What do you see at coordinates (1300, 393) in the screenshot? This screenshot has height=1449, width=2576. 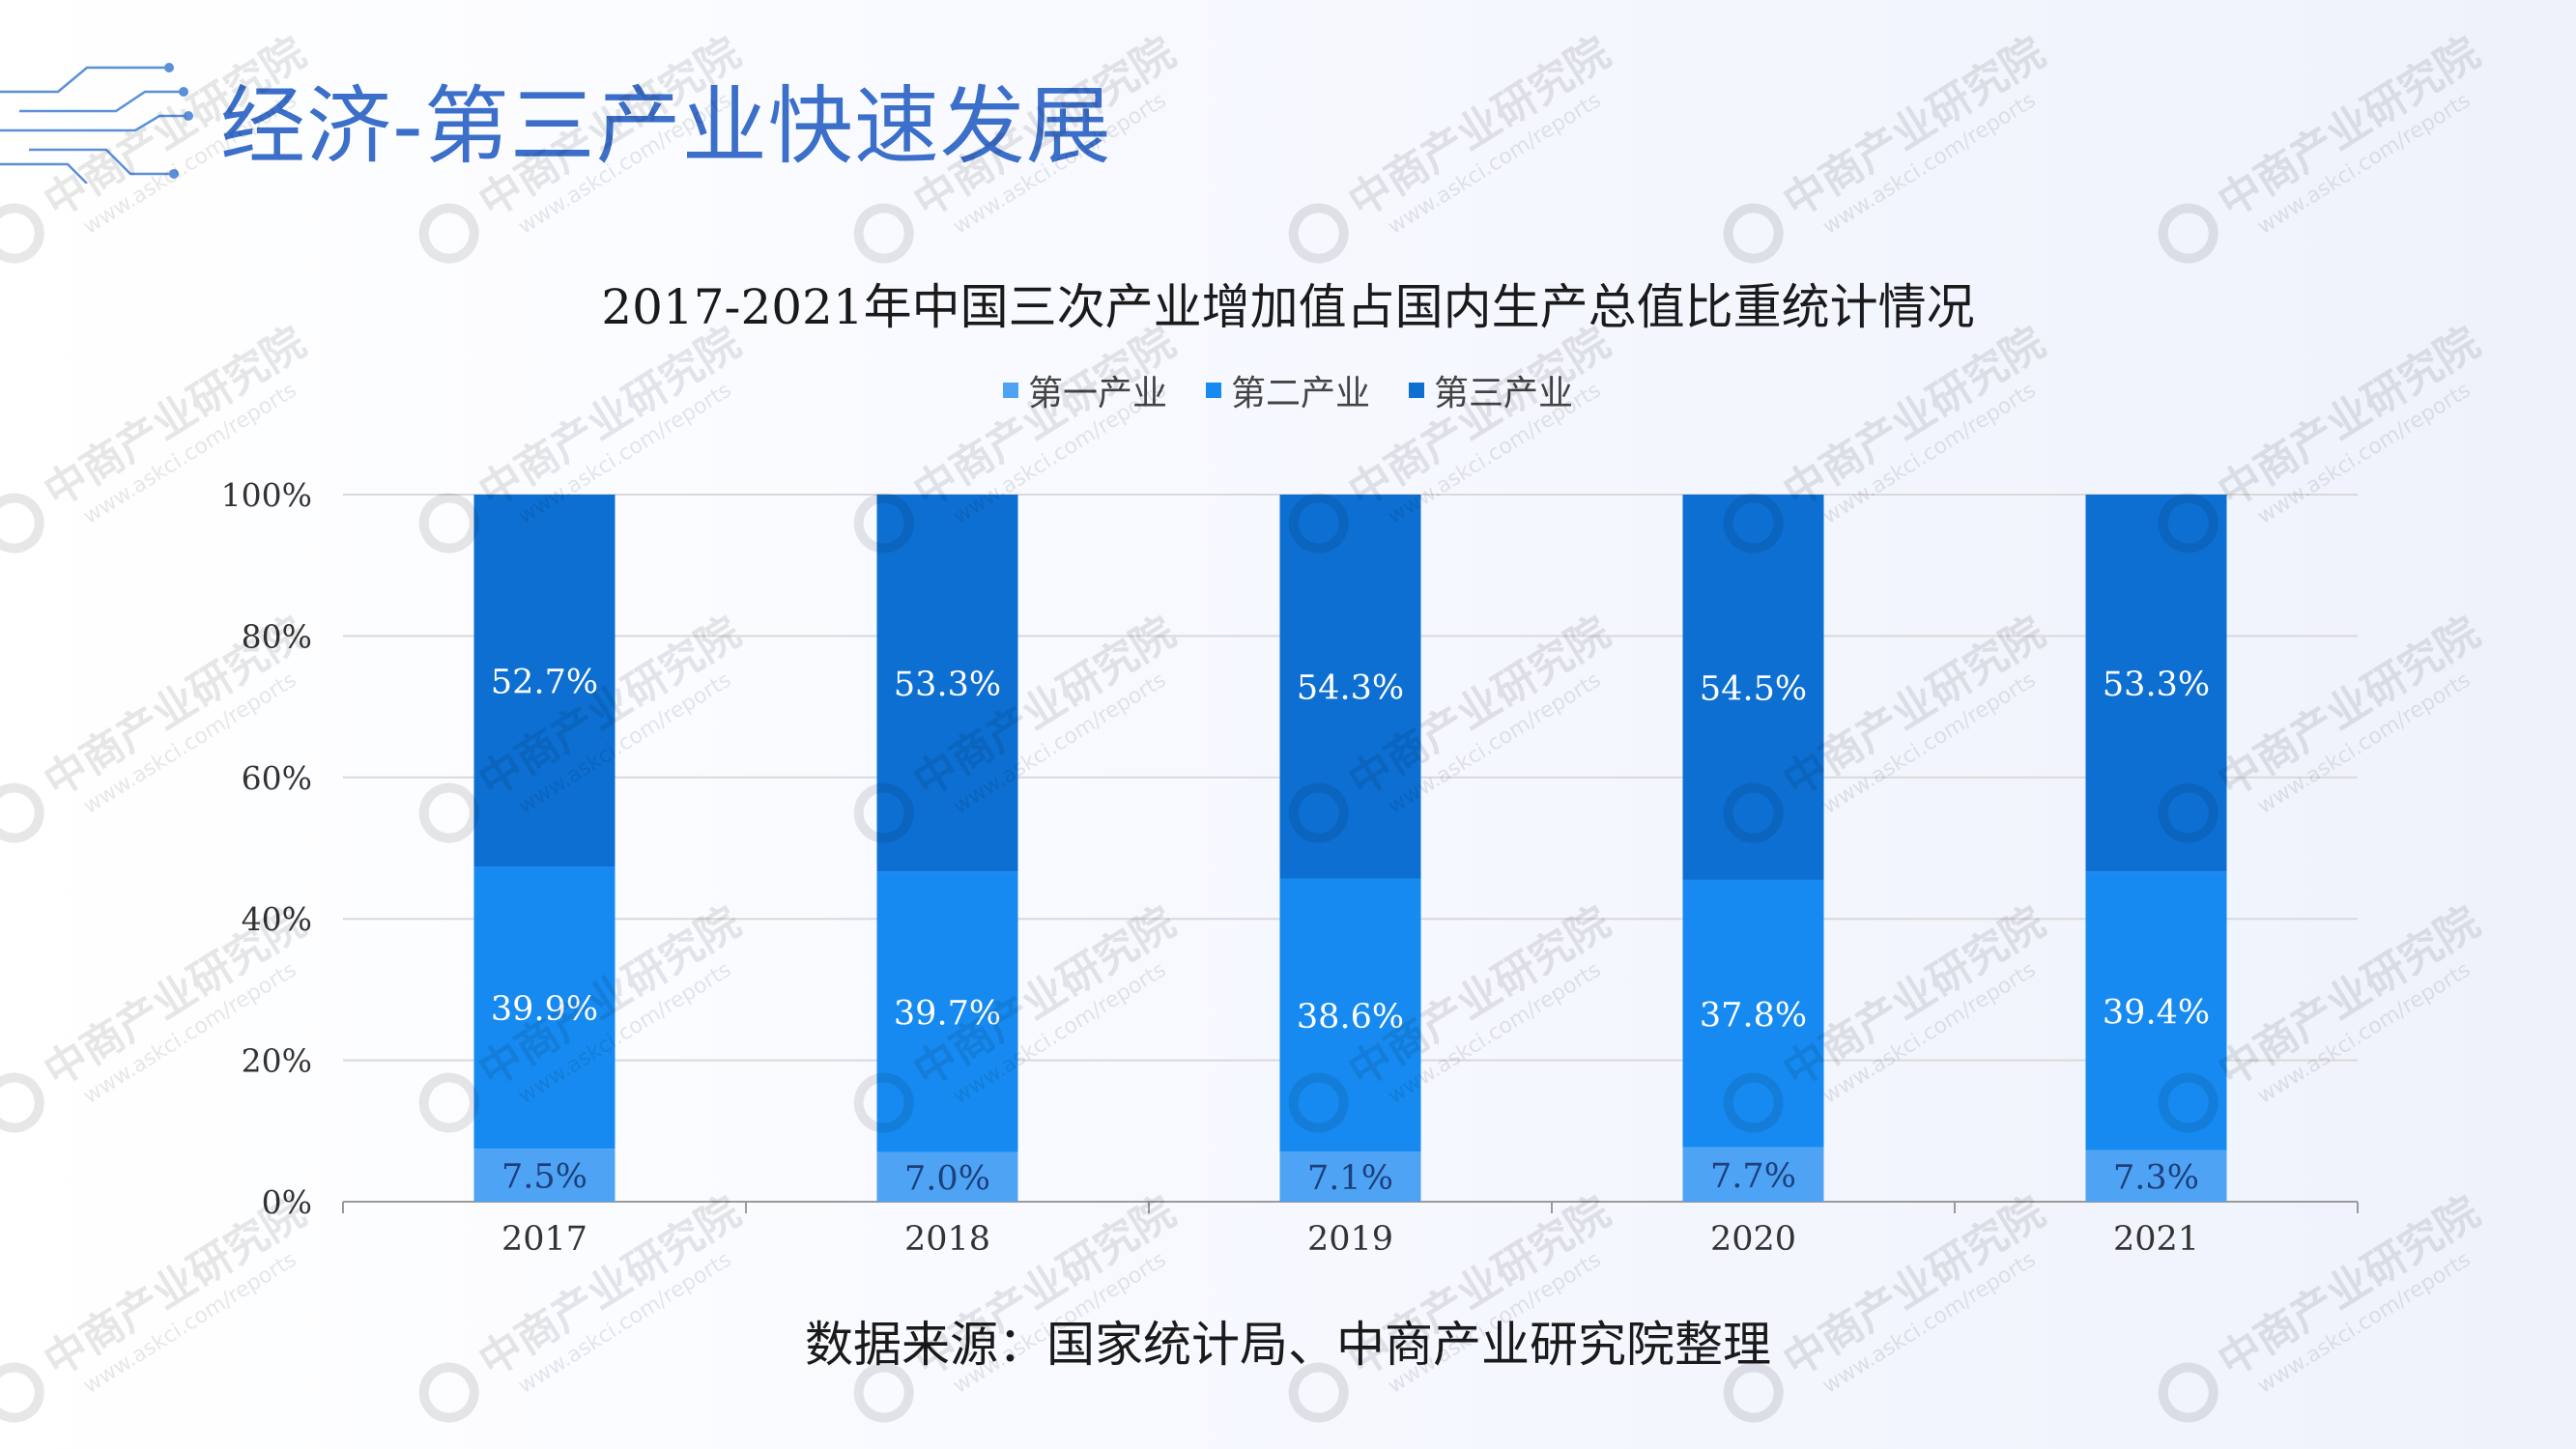 I see `legend-label-secondary: 第二产业` at bounding box center [1300, 393].